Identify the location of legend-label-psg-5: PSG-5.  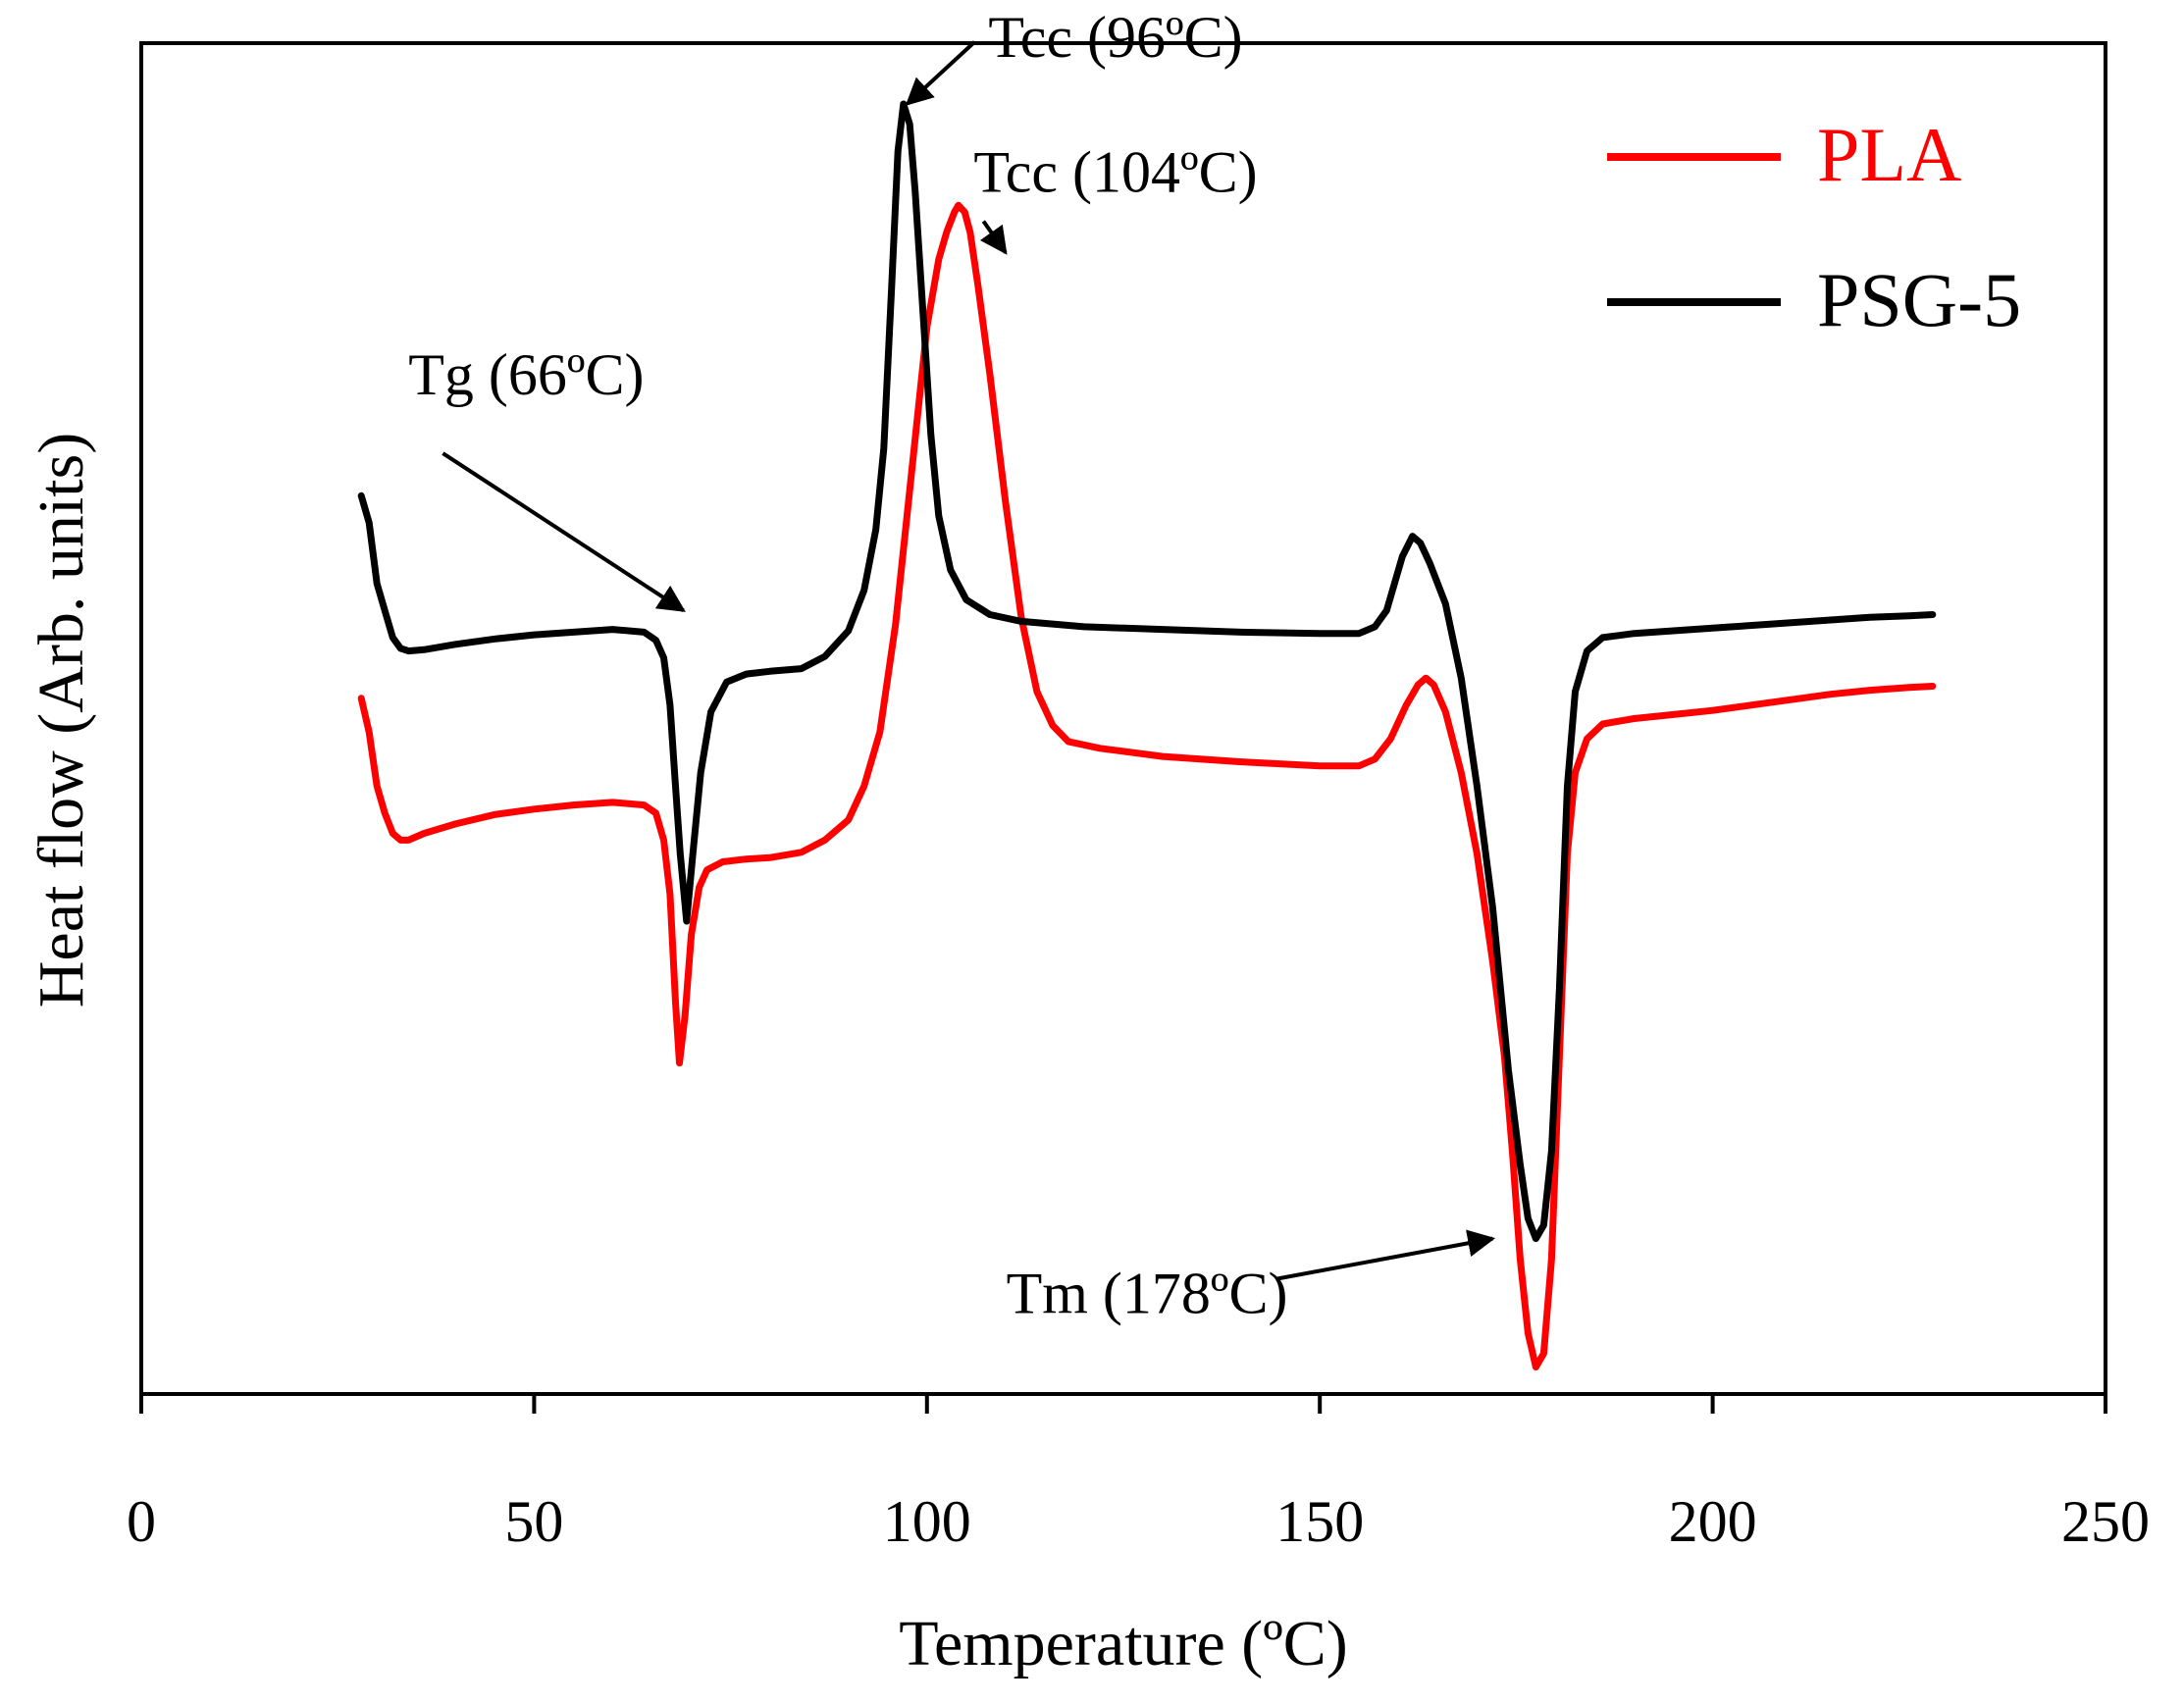
(1919, 299).